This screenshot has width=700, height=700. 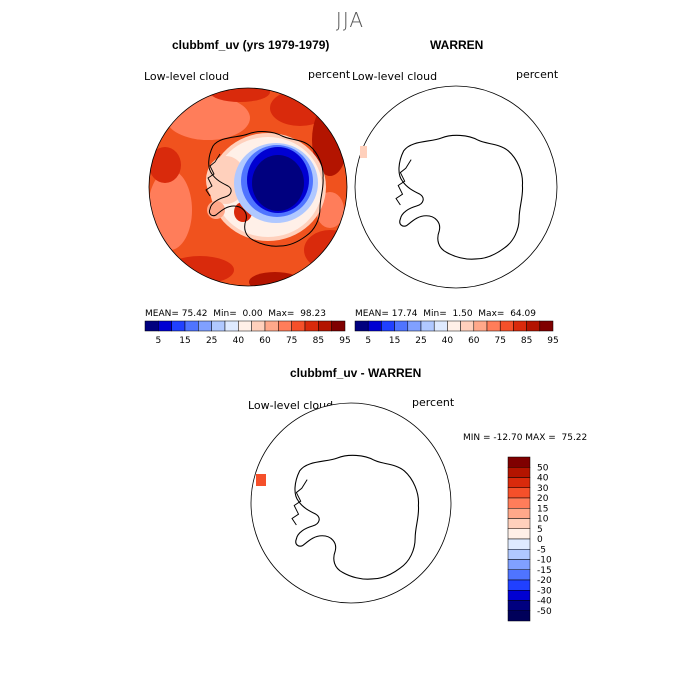 I want to click on panel3-field-label: Low-level cloud, so click(x=291, y=405).